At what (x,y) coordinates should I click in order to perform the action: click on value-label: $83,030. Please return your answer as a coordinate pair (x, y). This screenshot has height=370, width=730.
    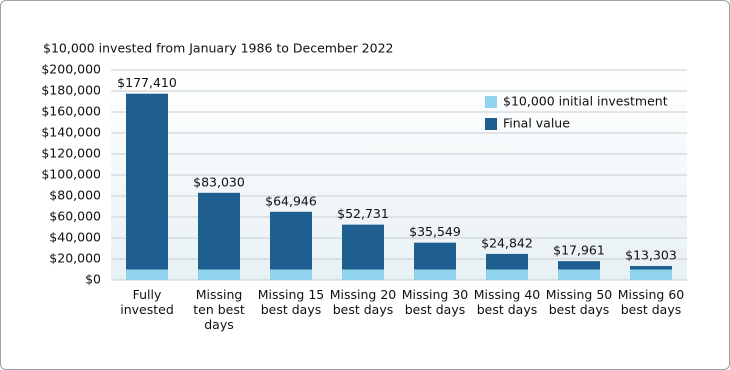
    Looking at the image, I should click on (219, 181).